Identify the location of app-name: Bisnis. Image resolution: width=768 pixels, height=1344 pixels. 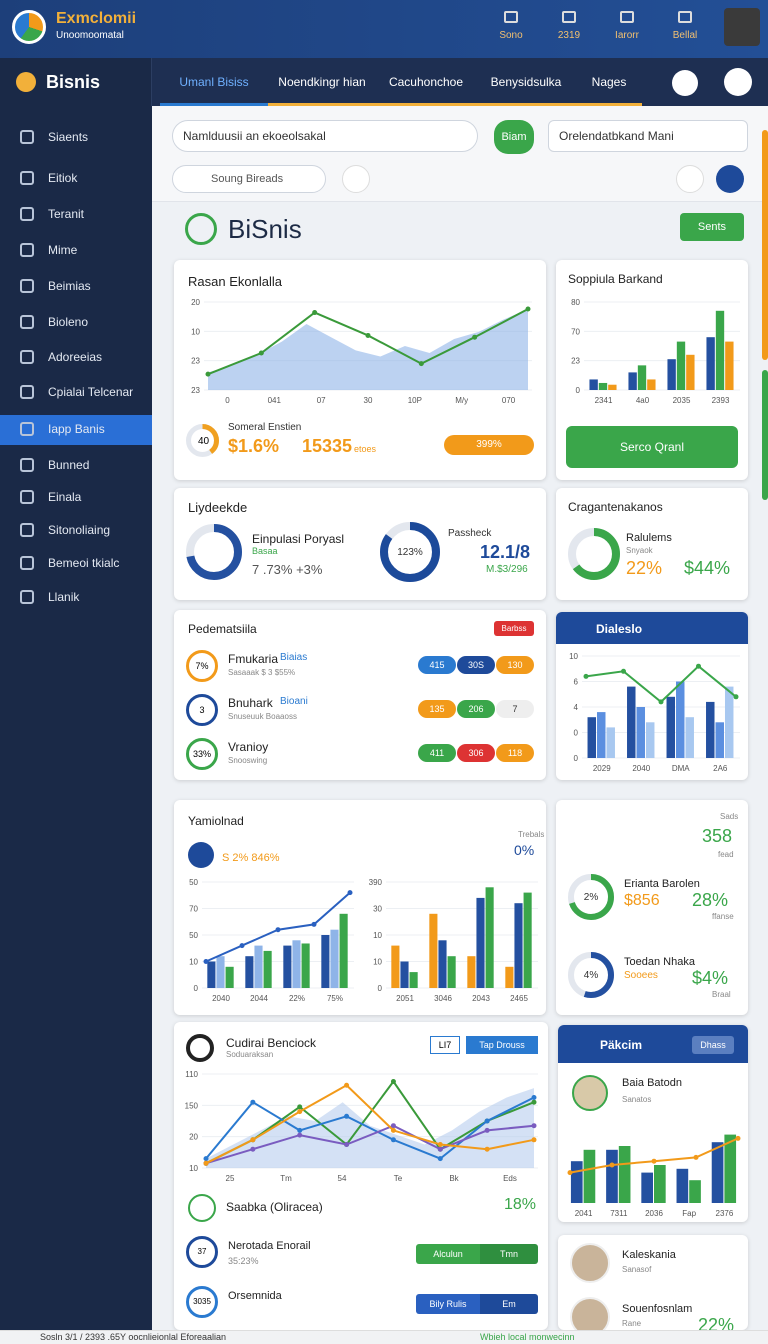
(73, 82).